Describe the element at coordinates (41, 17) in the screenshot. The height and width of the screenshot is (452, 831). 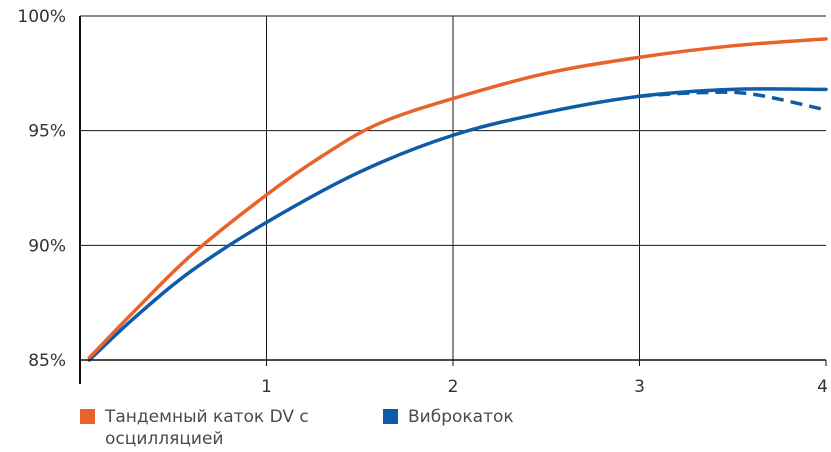
I see `y-tick-label: 100%` at that location.